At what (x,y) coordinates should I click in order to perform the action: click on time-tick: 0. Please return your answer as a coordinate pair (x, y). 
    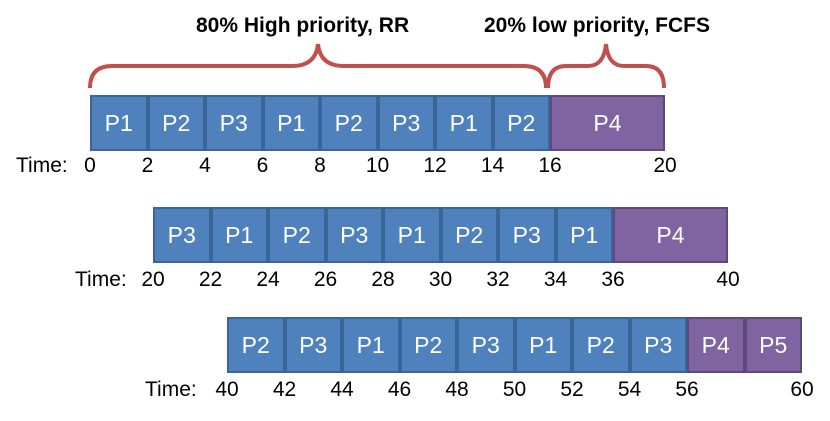
    Looking at the image, I should click on (90, 165).